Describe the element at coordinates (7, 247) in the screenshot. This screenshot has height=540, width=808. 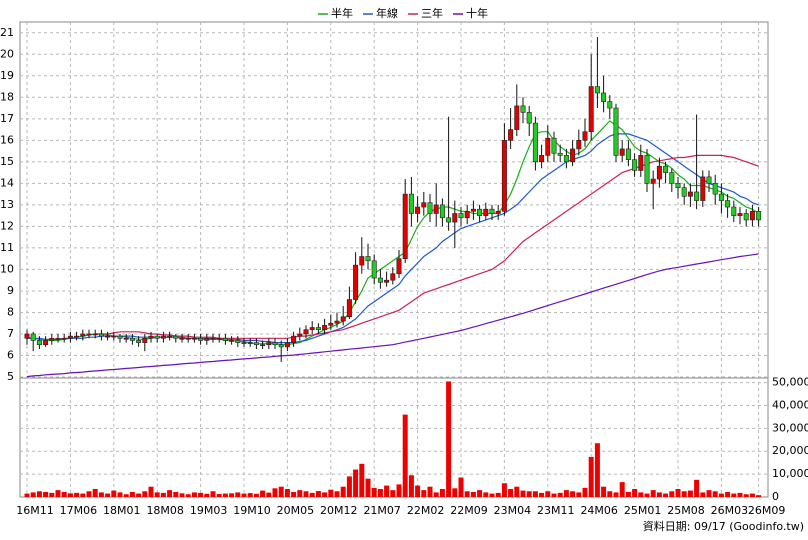
I see `y-tick-label: 11` at that location.